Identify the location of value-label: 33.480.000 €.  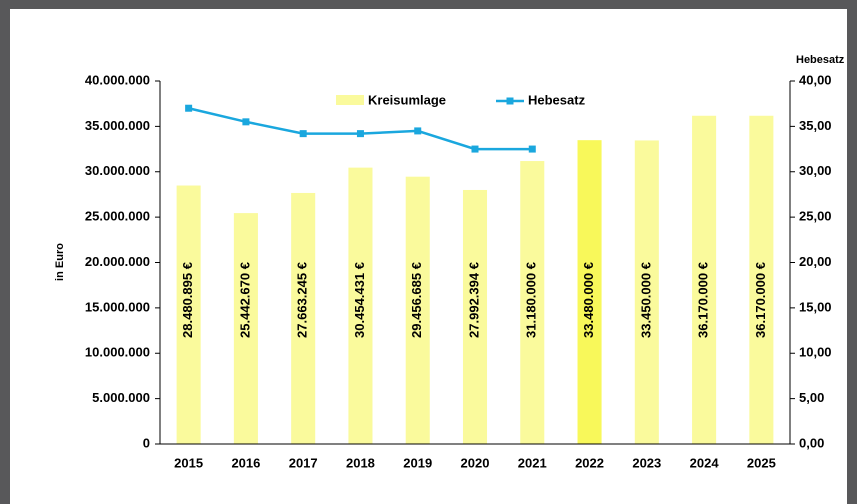
(588, 300).